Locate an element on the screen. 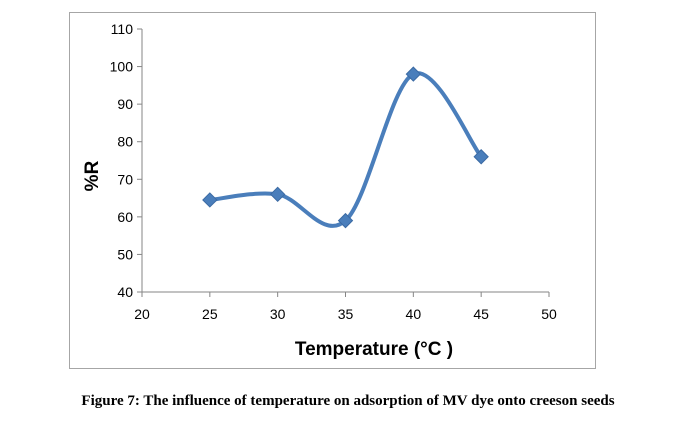 Image resolution: width=696 pixels, height=425 pixels. y-axis-ticks: 40 50 60 70 80 90 100 110 is located at coordinates (126, 160).